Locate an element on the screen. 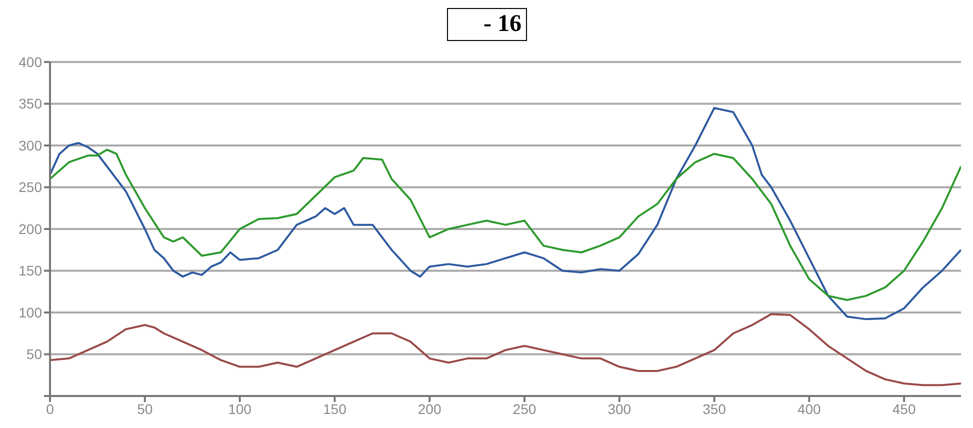  x-tick-label: 350 is located at coordinates (714, 408).